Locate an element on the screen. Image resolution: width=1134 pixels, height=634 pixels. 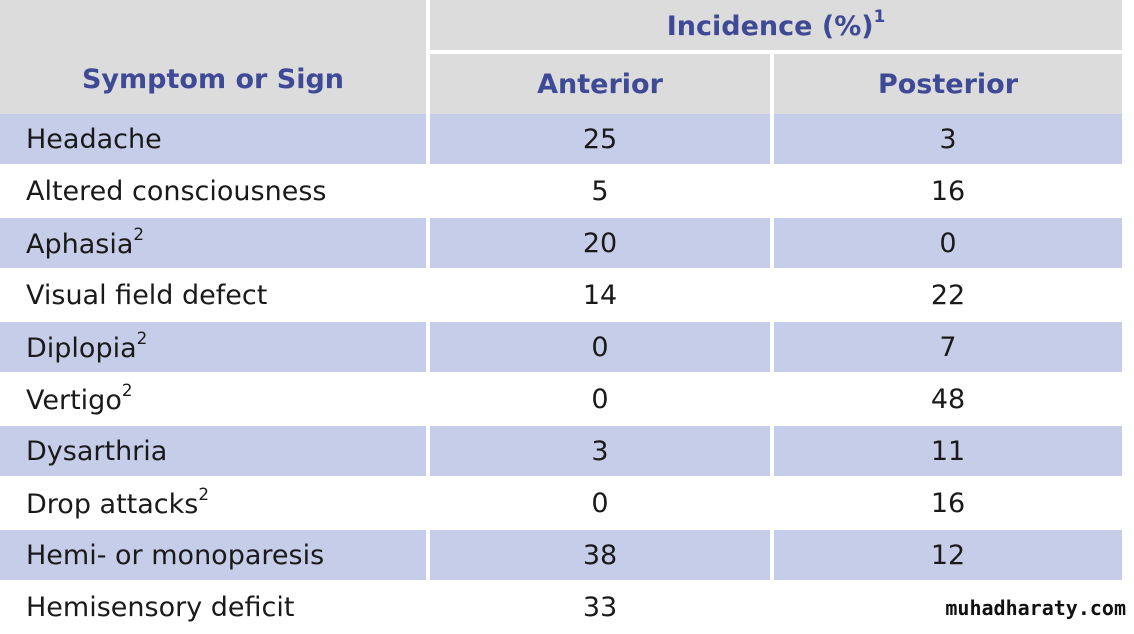
posterior-value: 22 is located at coordinates (948, 296).